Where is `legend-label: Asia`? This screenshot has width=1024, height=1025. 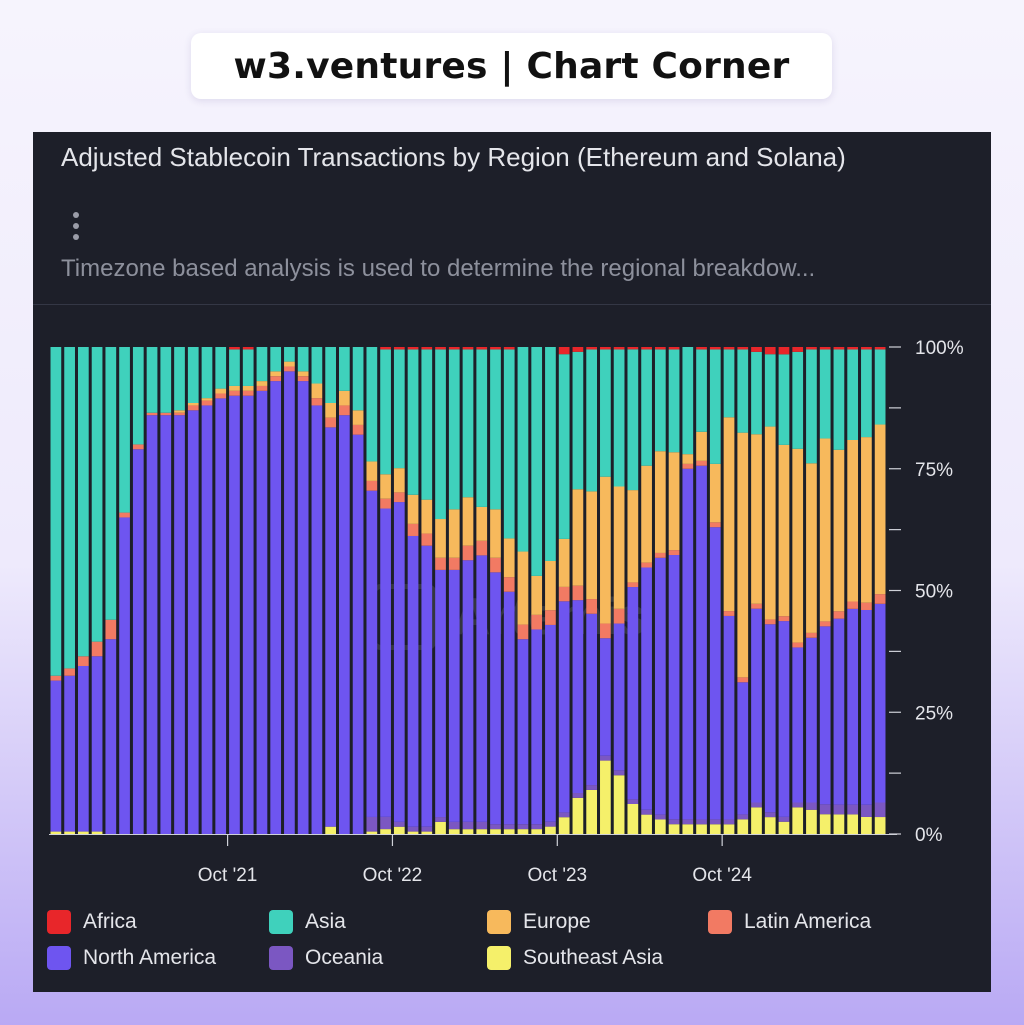 legend-label: Asia is located at coordinates (325, 921).